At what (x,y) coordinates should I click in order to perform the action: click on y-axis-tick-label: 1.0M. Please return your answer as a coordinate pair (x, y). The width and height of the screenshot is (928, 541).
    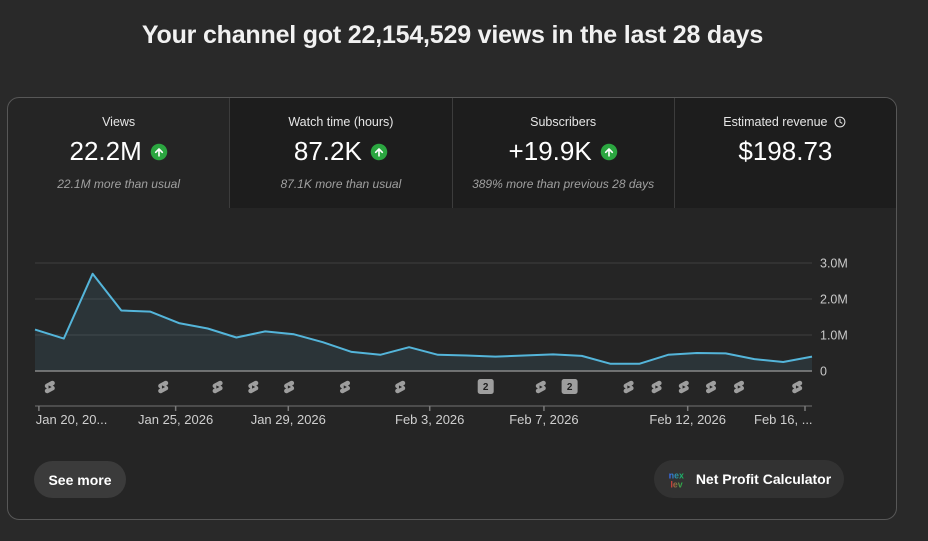
    Looking at the image, I should click on (834, 336).